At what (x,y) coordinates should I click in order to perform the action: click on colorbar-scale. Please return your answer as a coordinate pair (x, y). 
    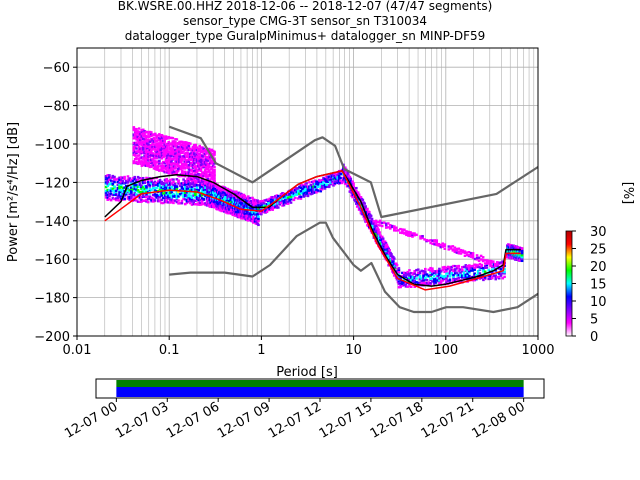
    Looking at the image, I should click on (569, 283).